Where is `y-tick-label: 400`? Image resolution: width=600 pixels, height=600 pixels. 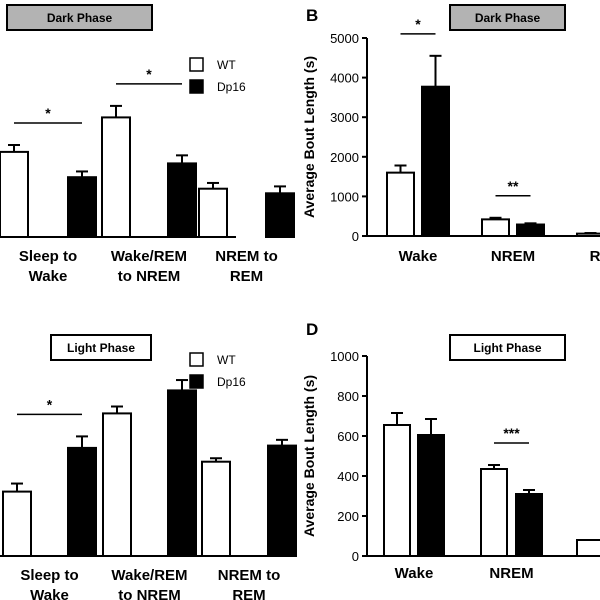 y-tick-label: 400 is located at coordinates (348, 476).